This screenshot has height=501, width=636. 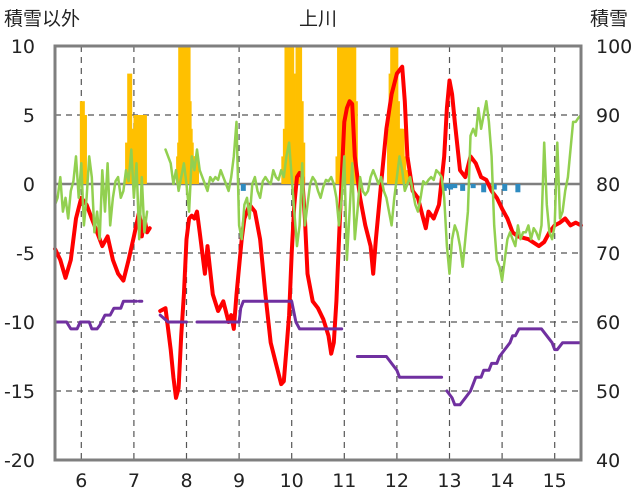 I want to click on x-tick-label: 6, so click(x=81, y=481).